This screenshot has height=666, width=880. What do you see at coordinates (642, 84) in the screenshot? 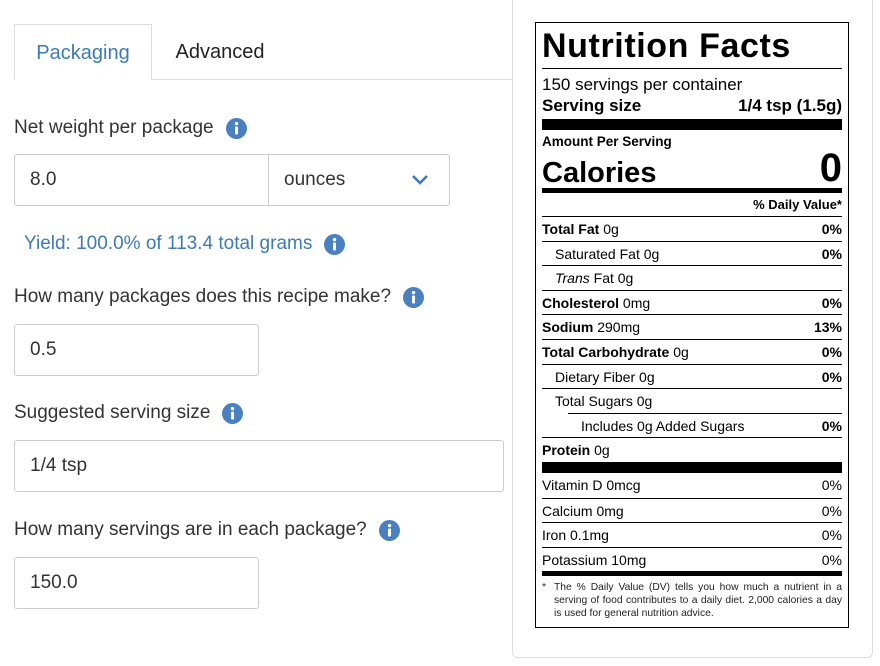
I see `servings-per-container: 150 servings per container` at bounding box center [642, 84].